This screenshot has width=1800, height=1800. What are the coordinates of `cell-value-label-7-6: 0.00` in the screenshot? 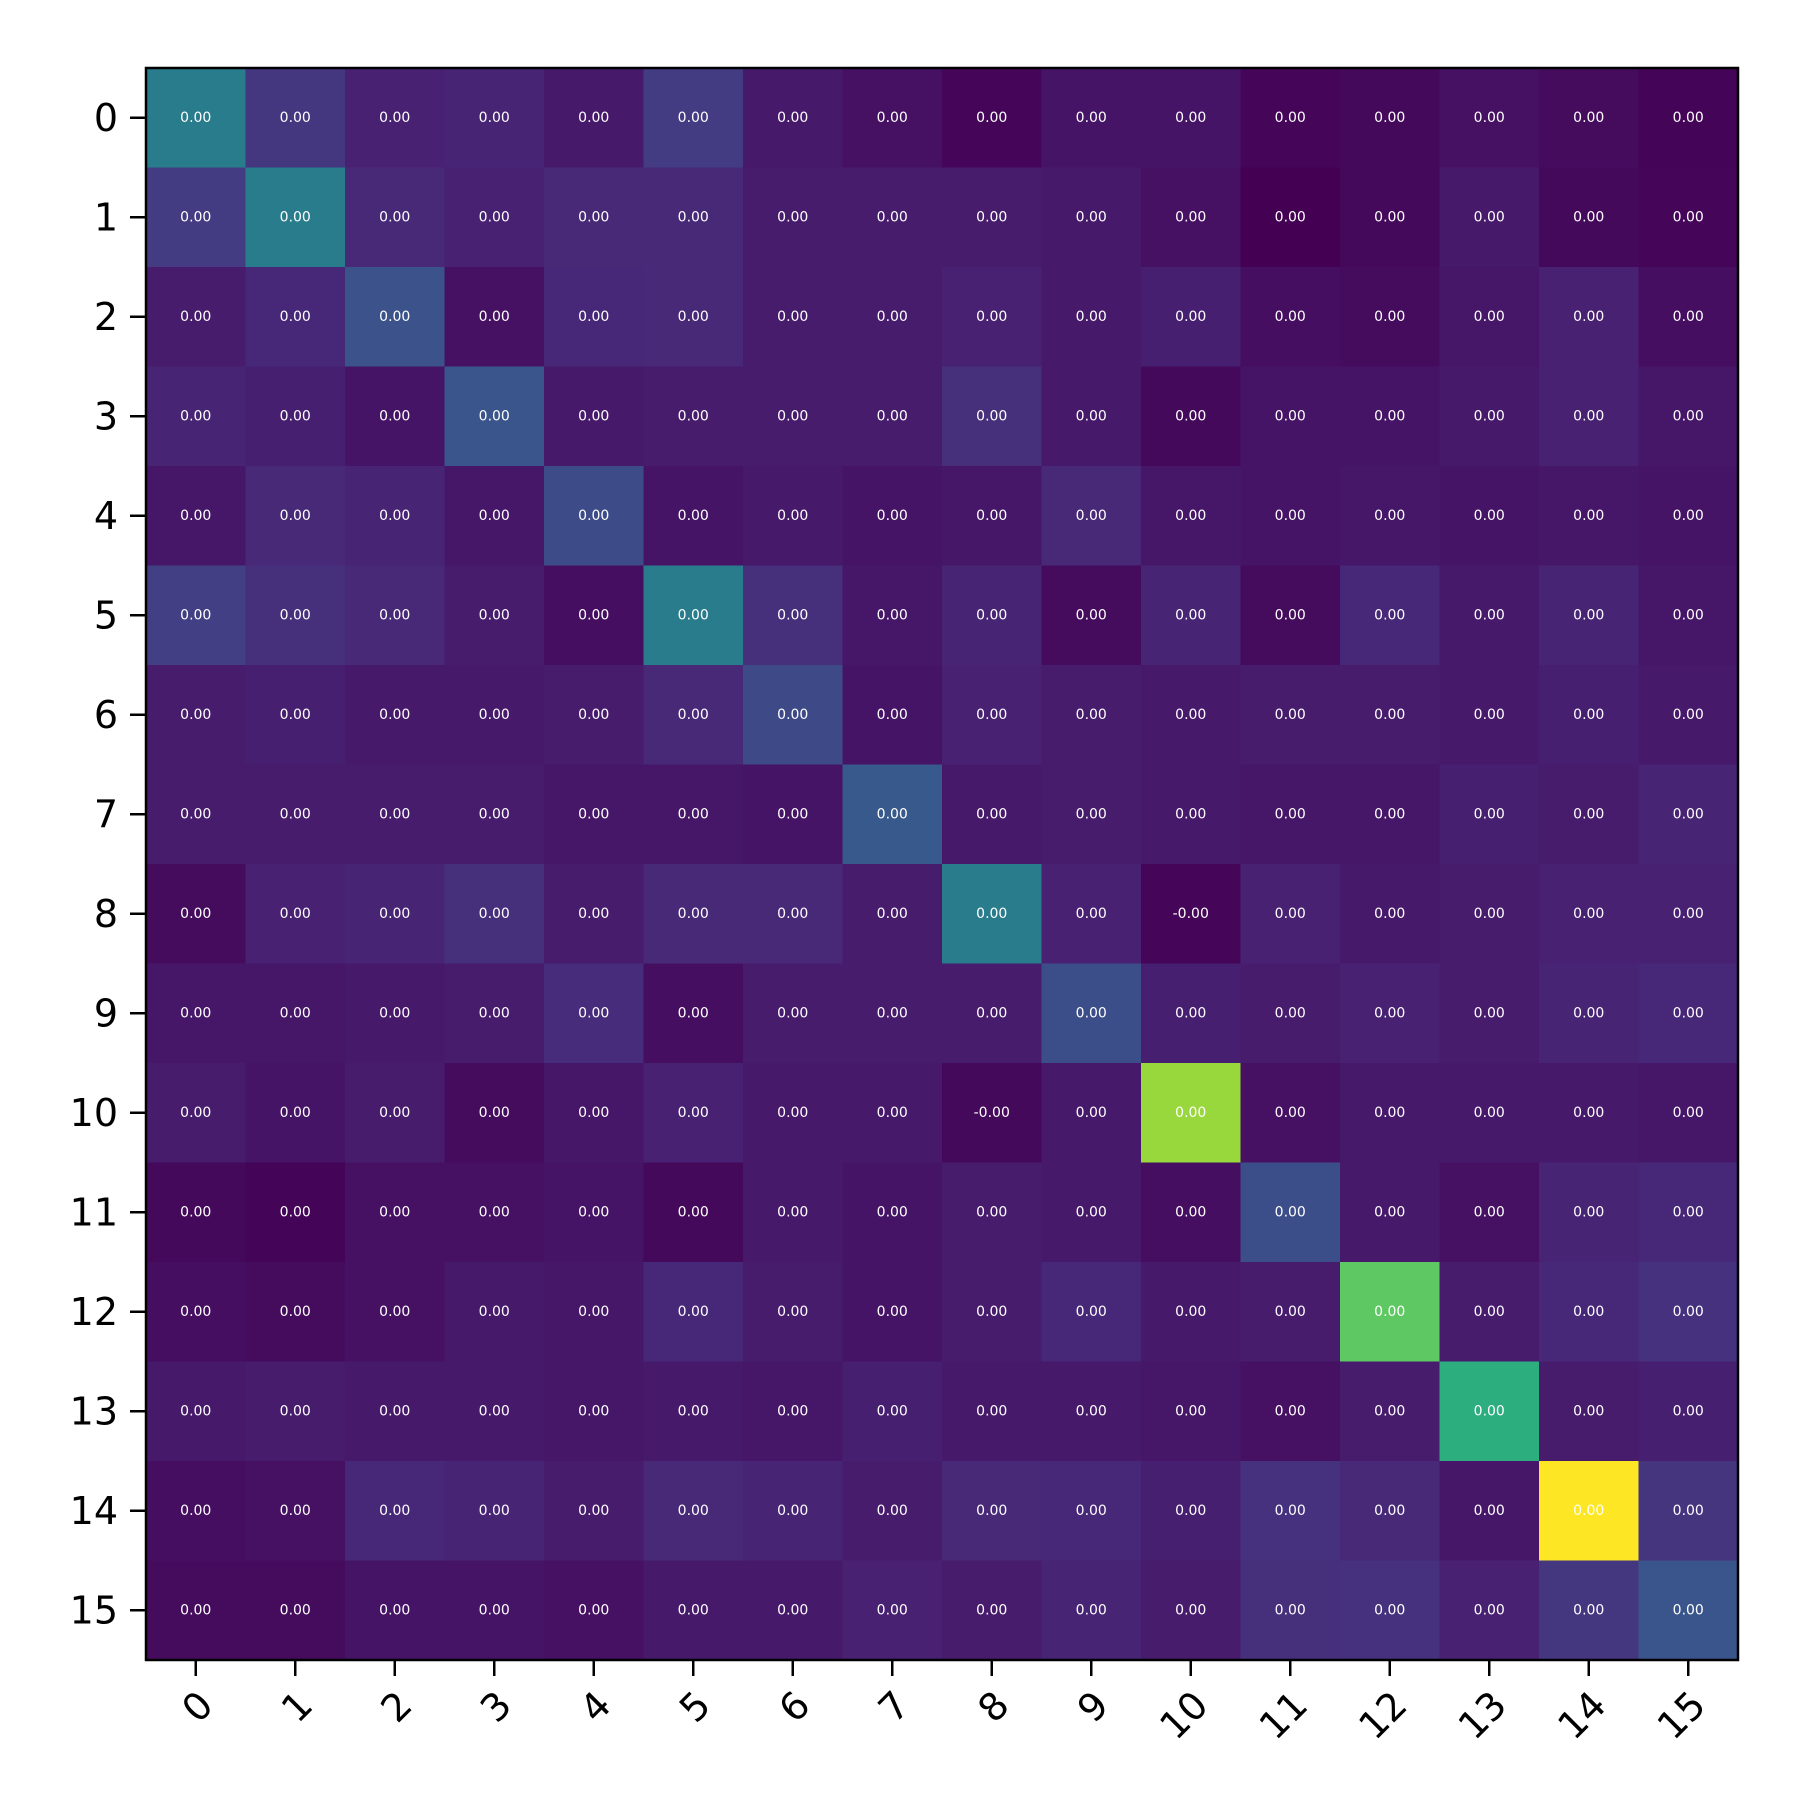 It's located at (792, 814).